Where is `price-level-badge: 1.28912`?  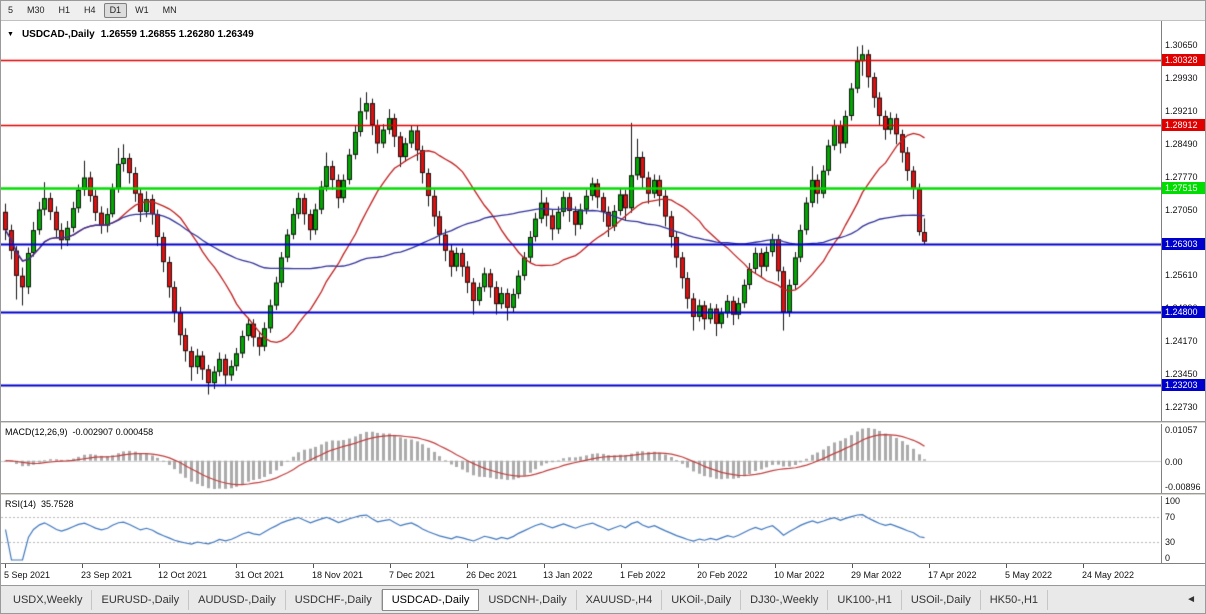
price-level-badge: 1.28912 is located at coordinates (1183, 124).